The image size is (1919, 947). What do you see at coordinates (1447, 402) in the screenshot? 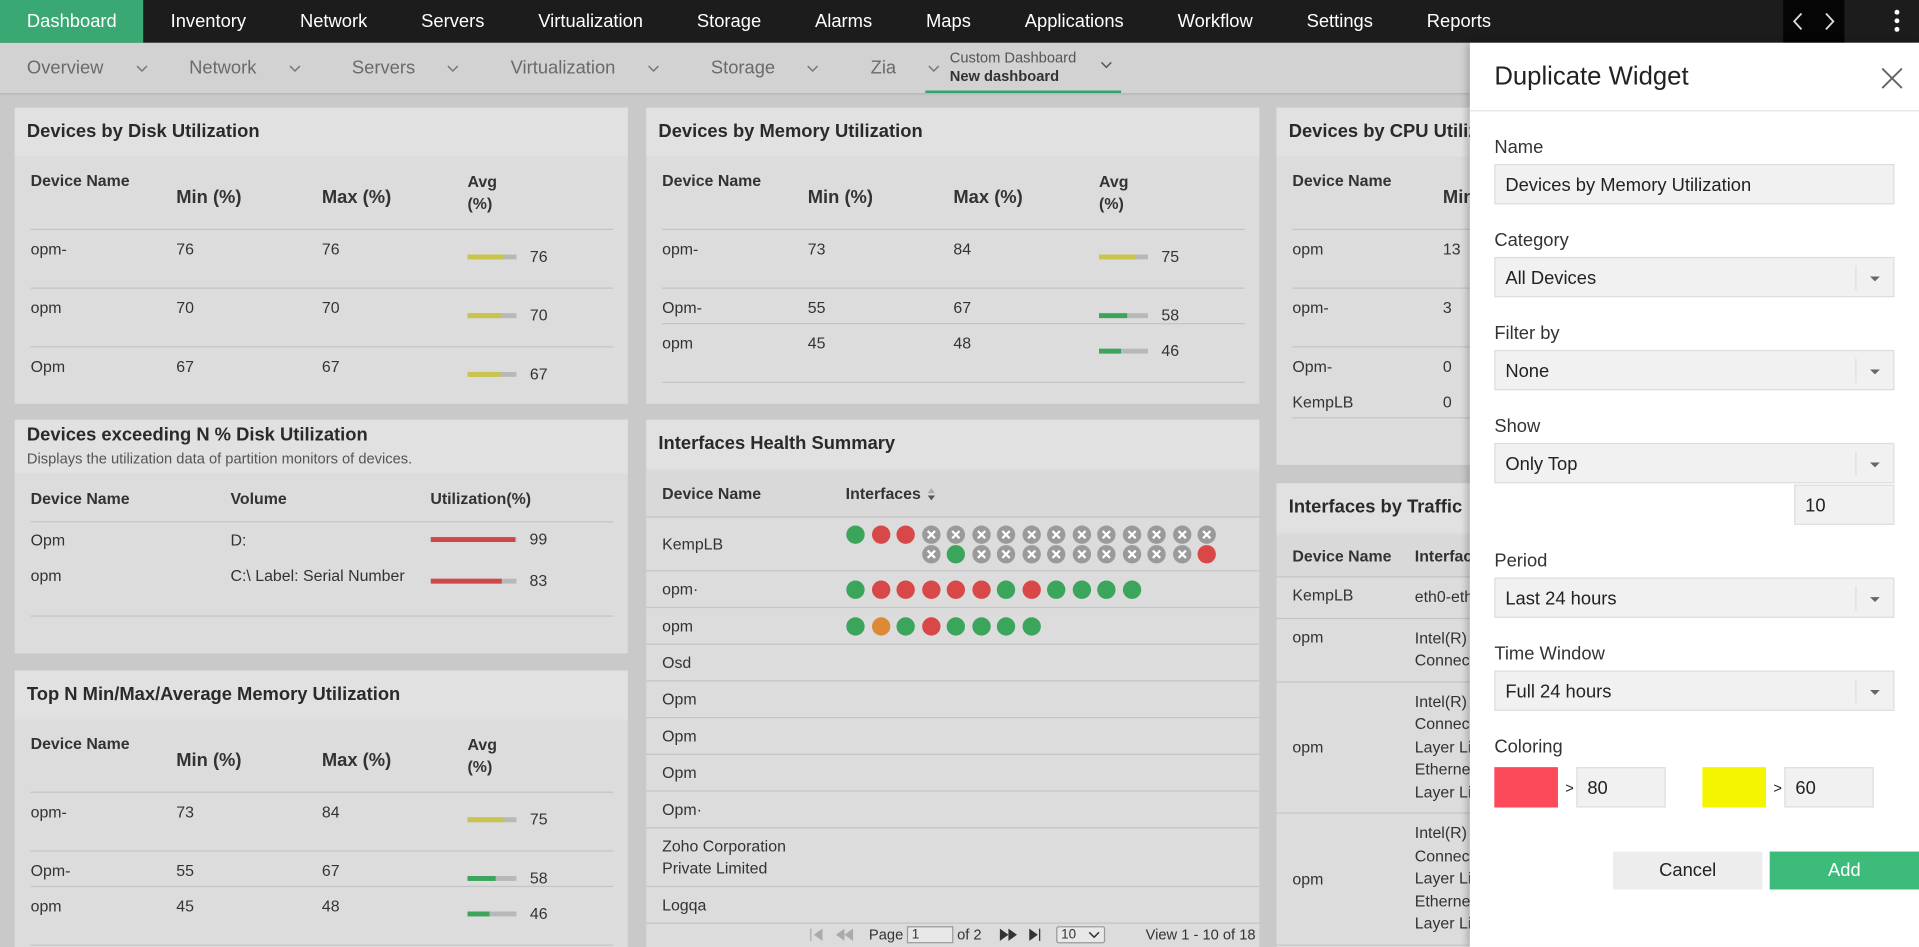
I see `table-cell: 0` at bounding box center [1447, 402].